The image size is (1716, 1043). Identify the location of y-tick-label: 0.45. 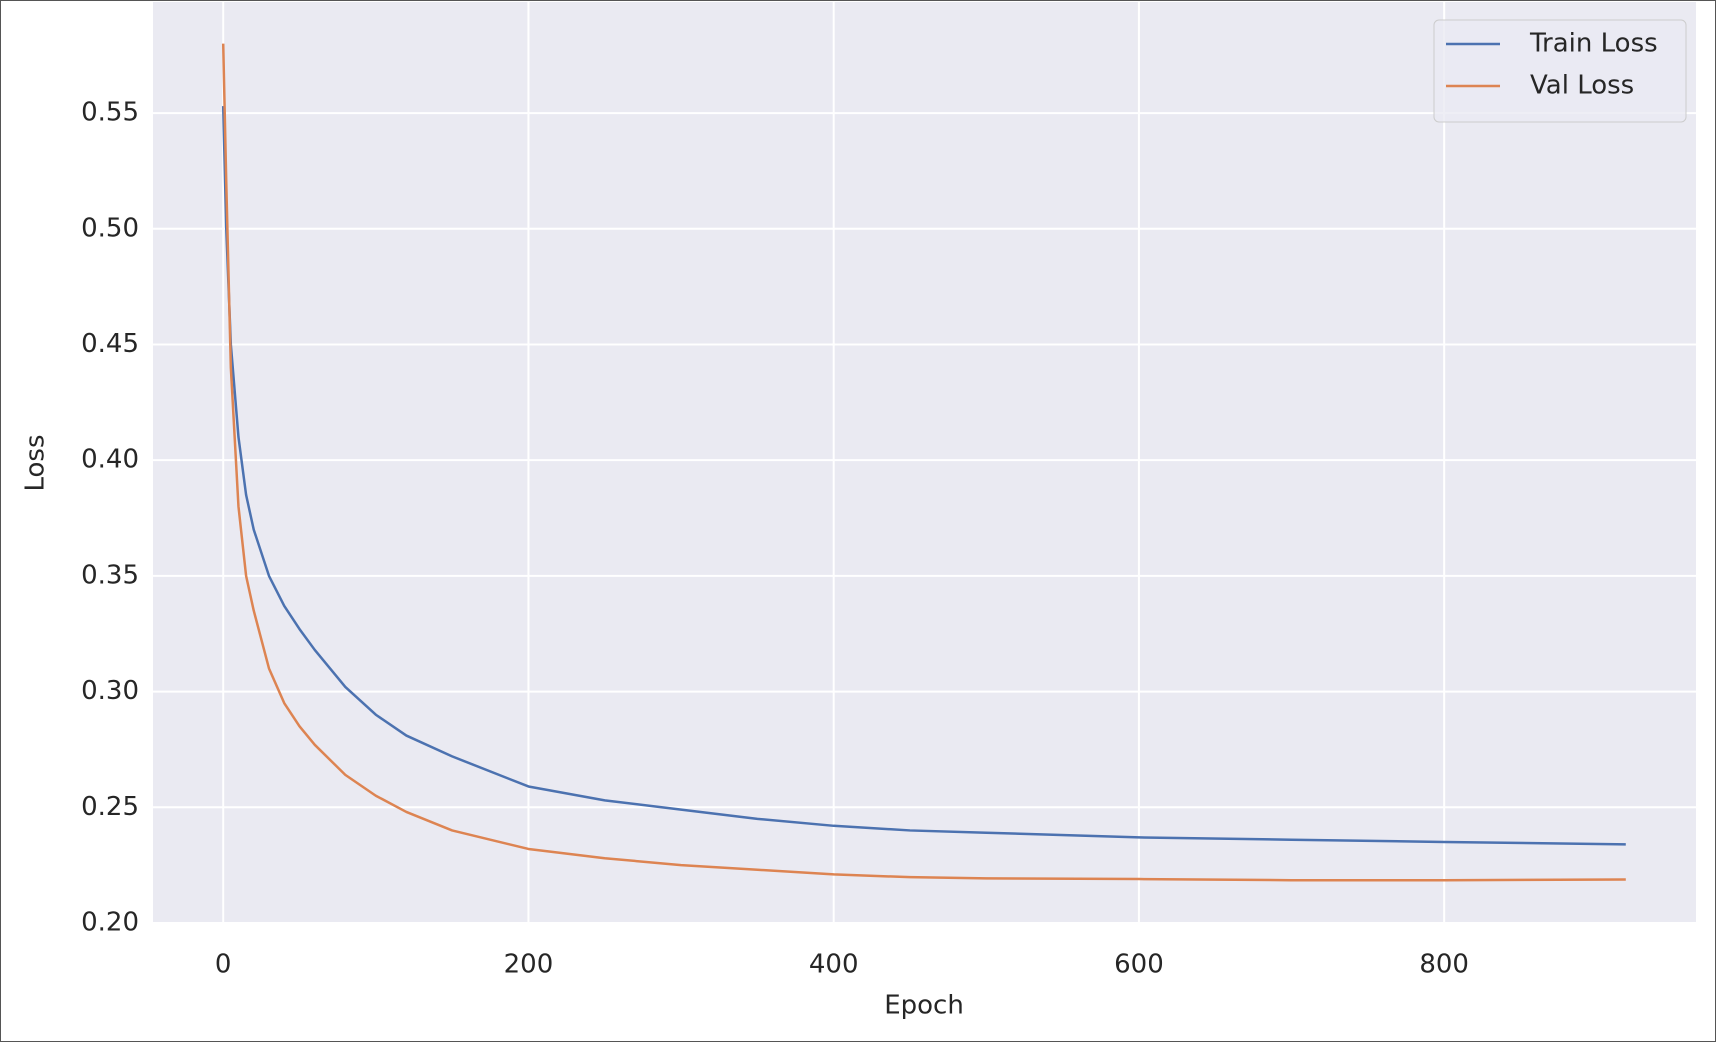
(110, 344).